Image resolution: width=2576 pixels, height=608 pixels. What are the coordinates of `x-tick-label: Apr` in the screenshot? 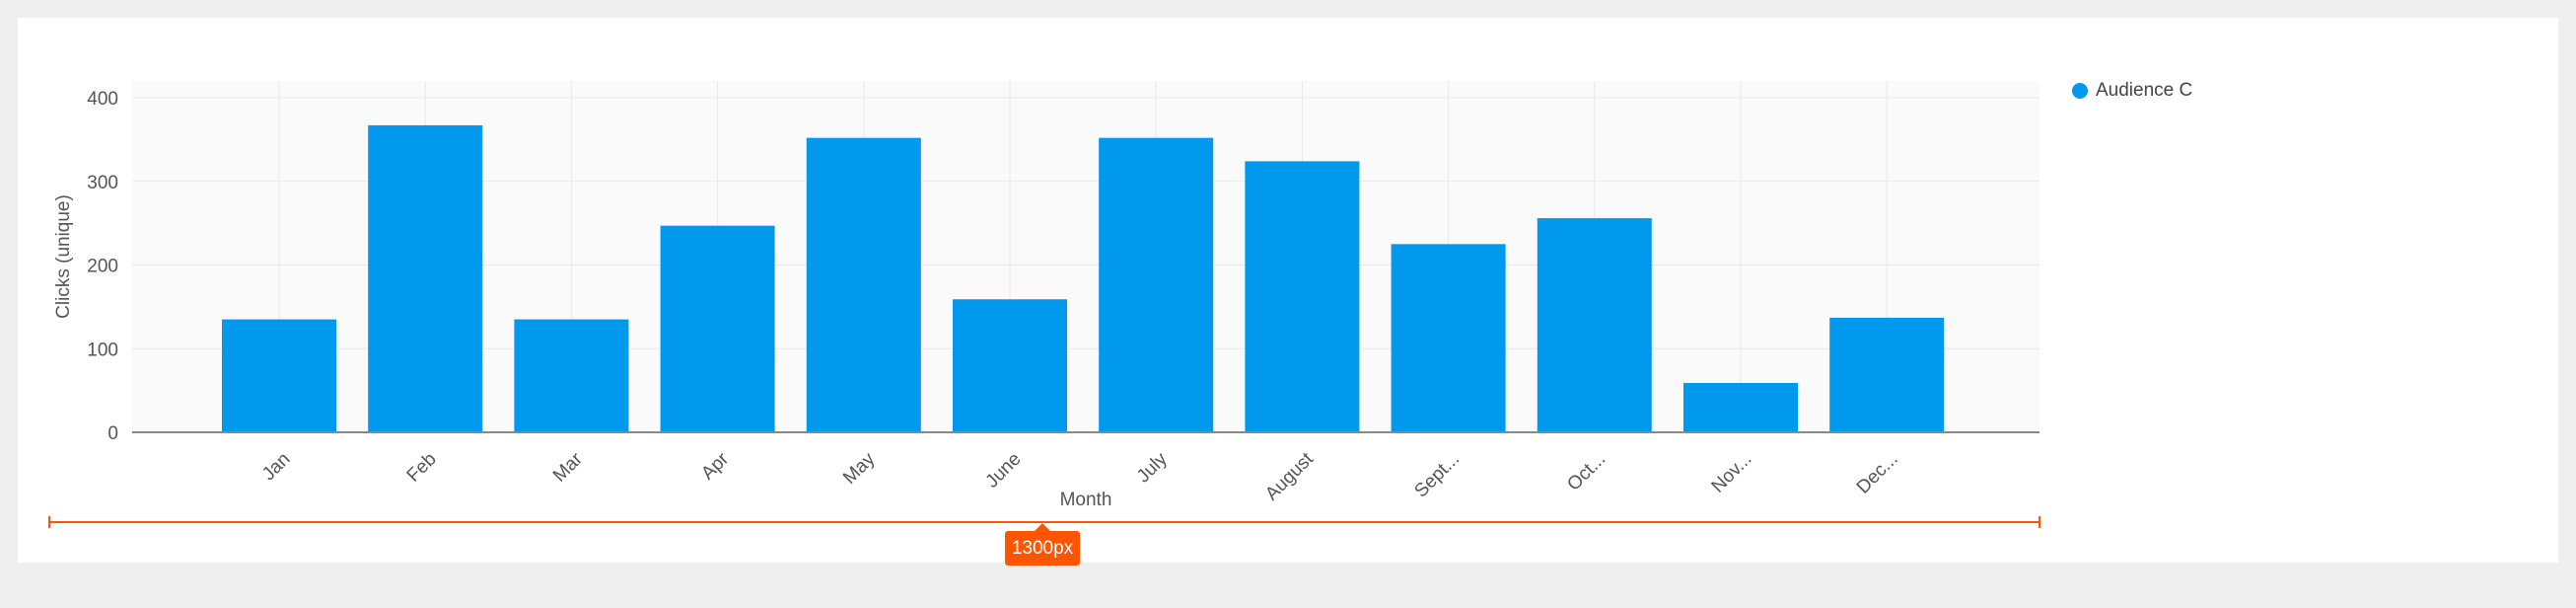 It's located at (715, 466).